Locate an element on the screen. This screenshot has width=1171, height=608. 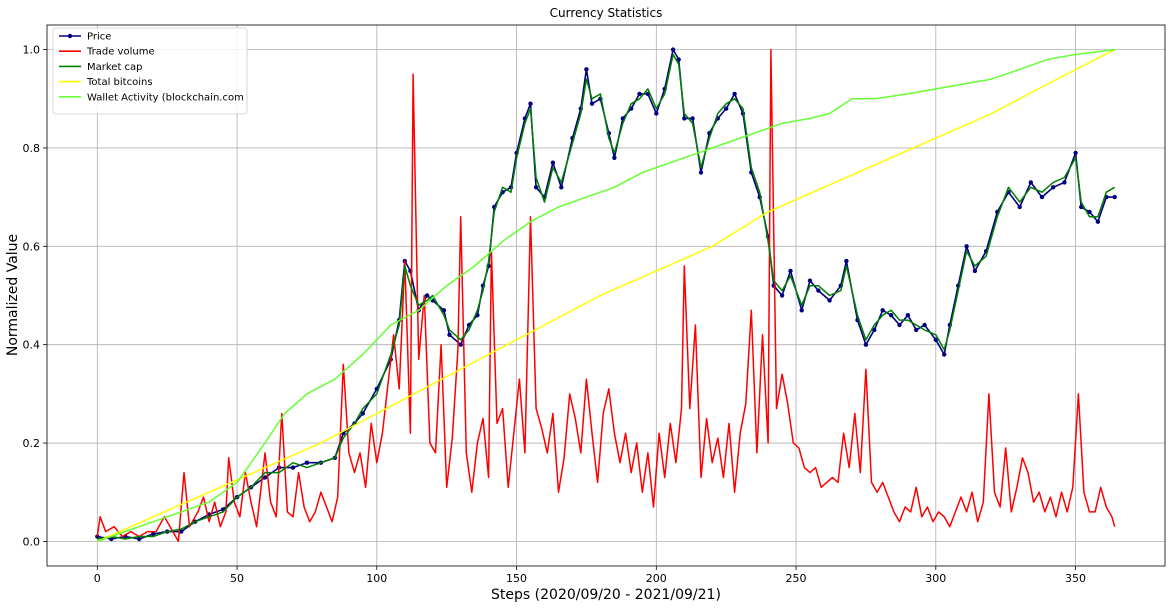
x-tick-label-7: 350 is located at coordinates (1075, 578).